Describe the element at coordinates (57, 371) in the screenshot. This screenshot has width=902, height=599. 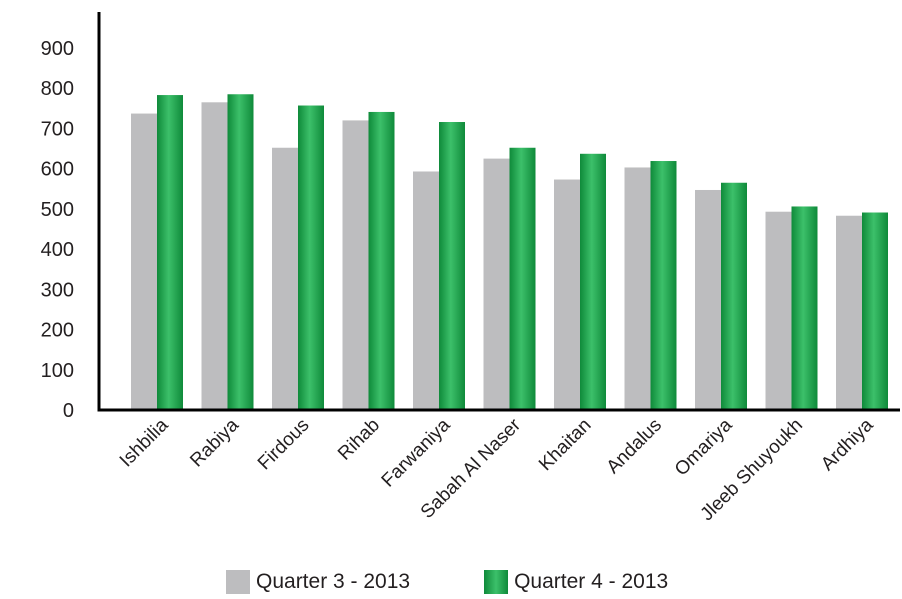
I see `y-tick-label: 100` at that location.